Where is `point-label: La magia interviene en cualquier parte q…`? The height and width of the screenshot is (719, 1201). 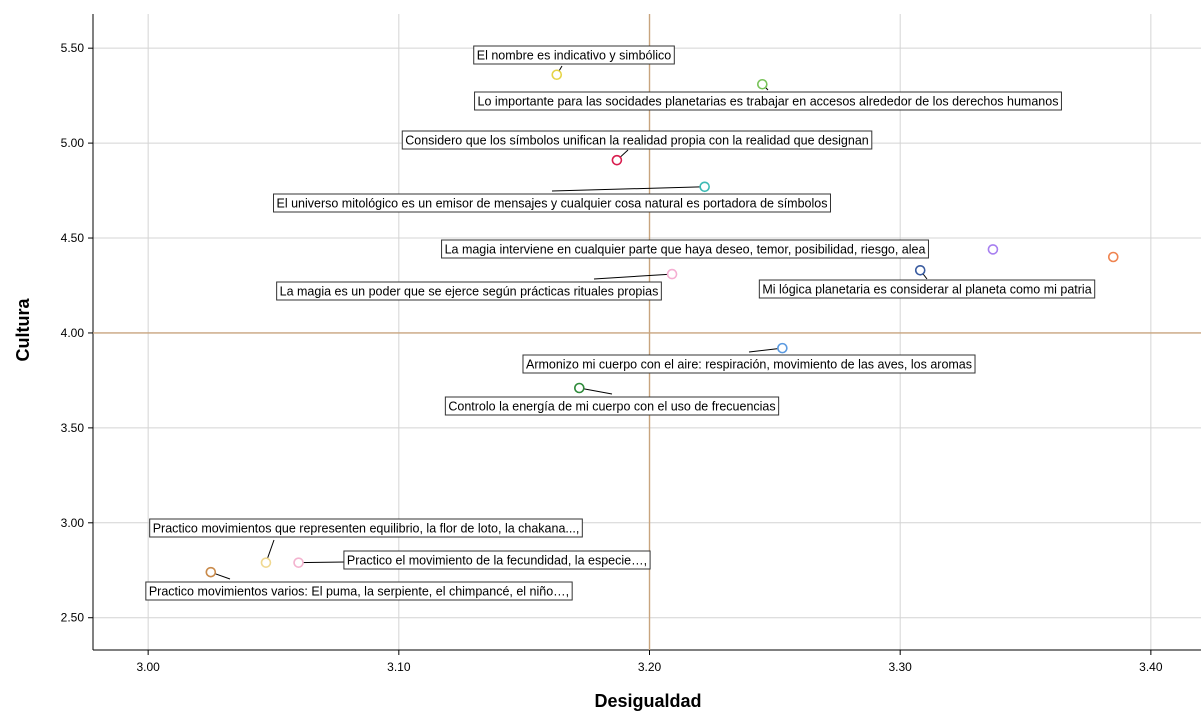
point-label: La magia interviene en cualquier parte q… is located at coordinates (685, 249).